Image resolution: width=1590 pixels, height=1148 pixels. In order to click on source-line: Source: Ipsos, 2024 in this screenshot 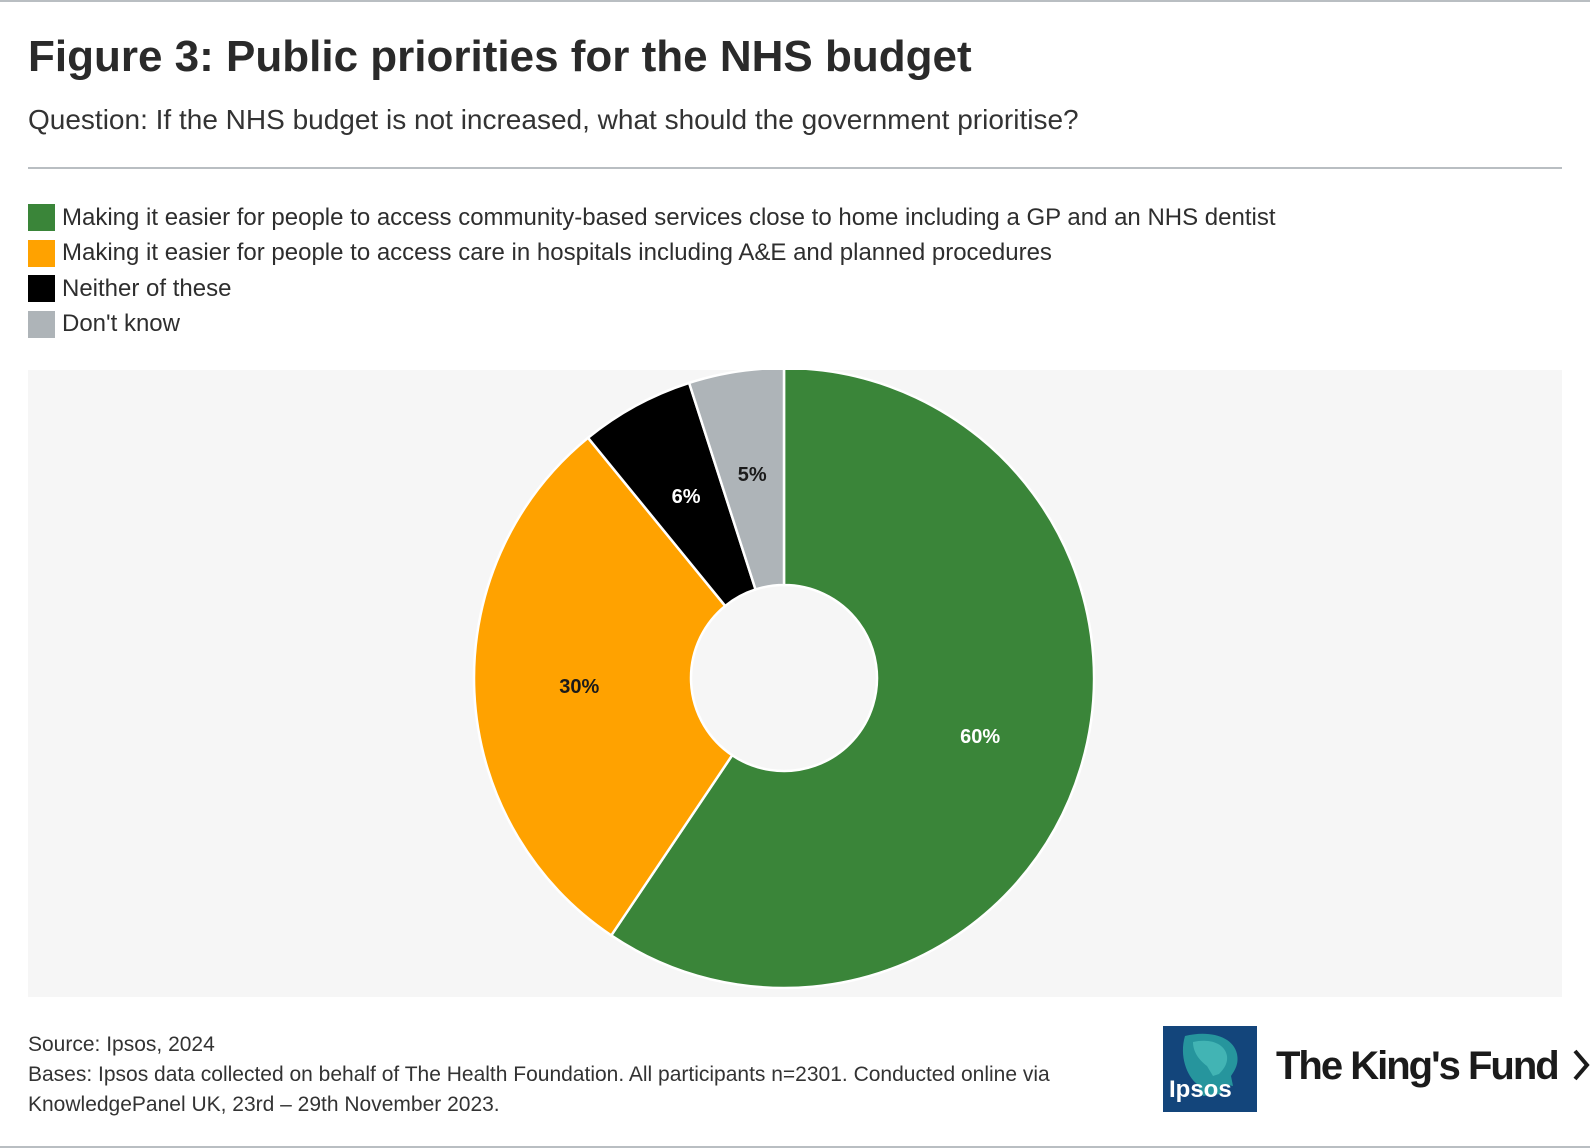, I will do `click(121, 1044)`.